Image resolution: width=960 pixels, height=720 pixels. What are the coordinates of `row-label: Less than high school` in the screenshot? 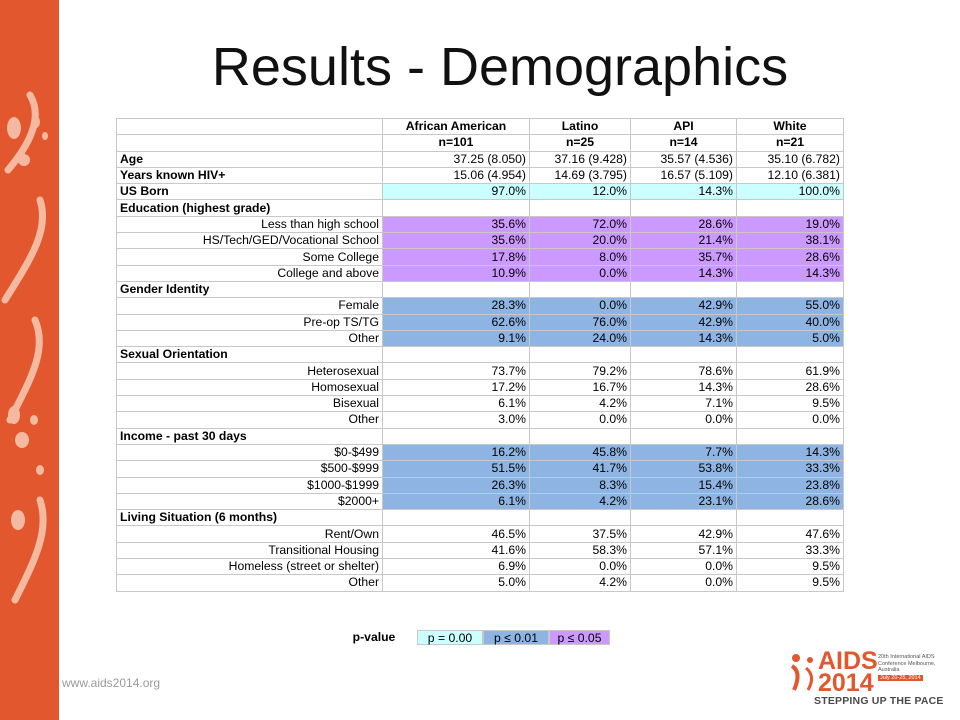 It's located at (249, 224).